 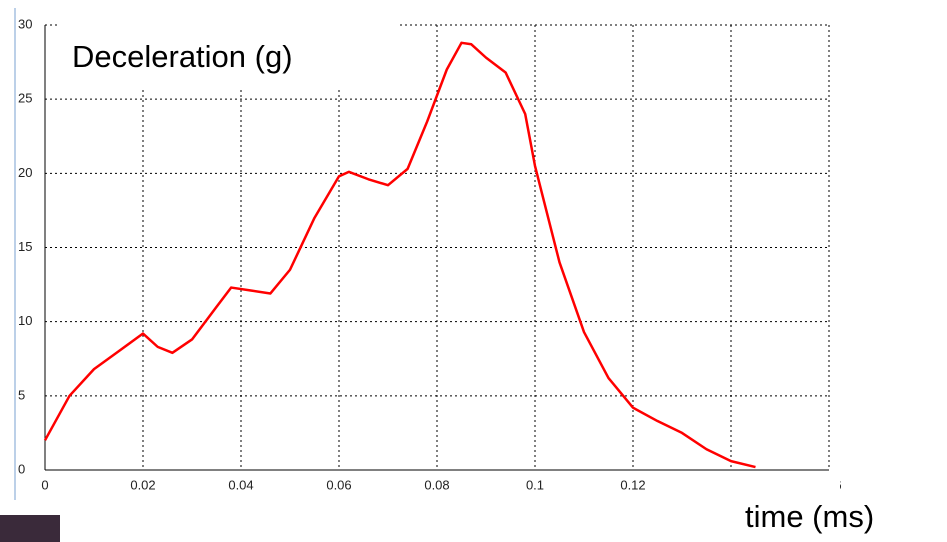 What do you see at coordinates (632, 484) in the screenshot?
I see `x-tick-label: 0.12` at bounding box center [632, 484].